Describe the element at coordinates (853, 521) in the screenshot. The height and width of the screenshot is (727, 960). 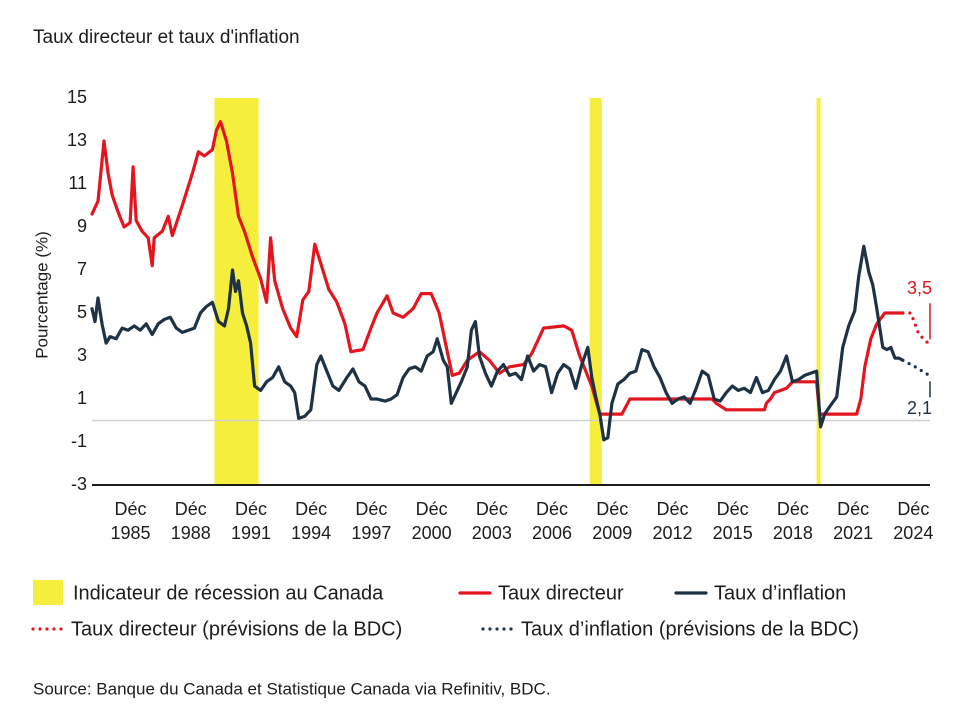
I see `x-tick-label: Déc 2021` at that location.